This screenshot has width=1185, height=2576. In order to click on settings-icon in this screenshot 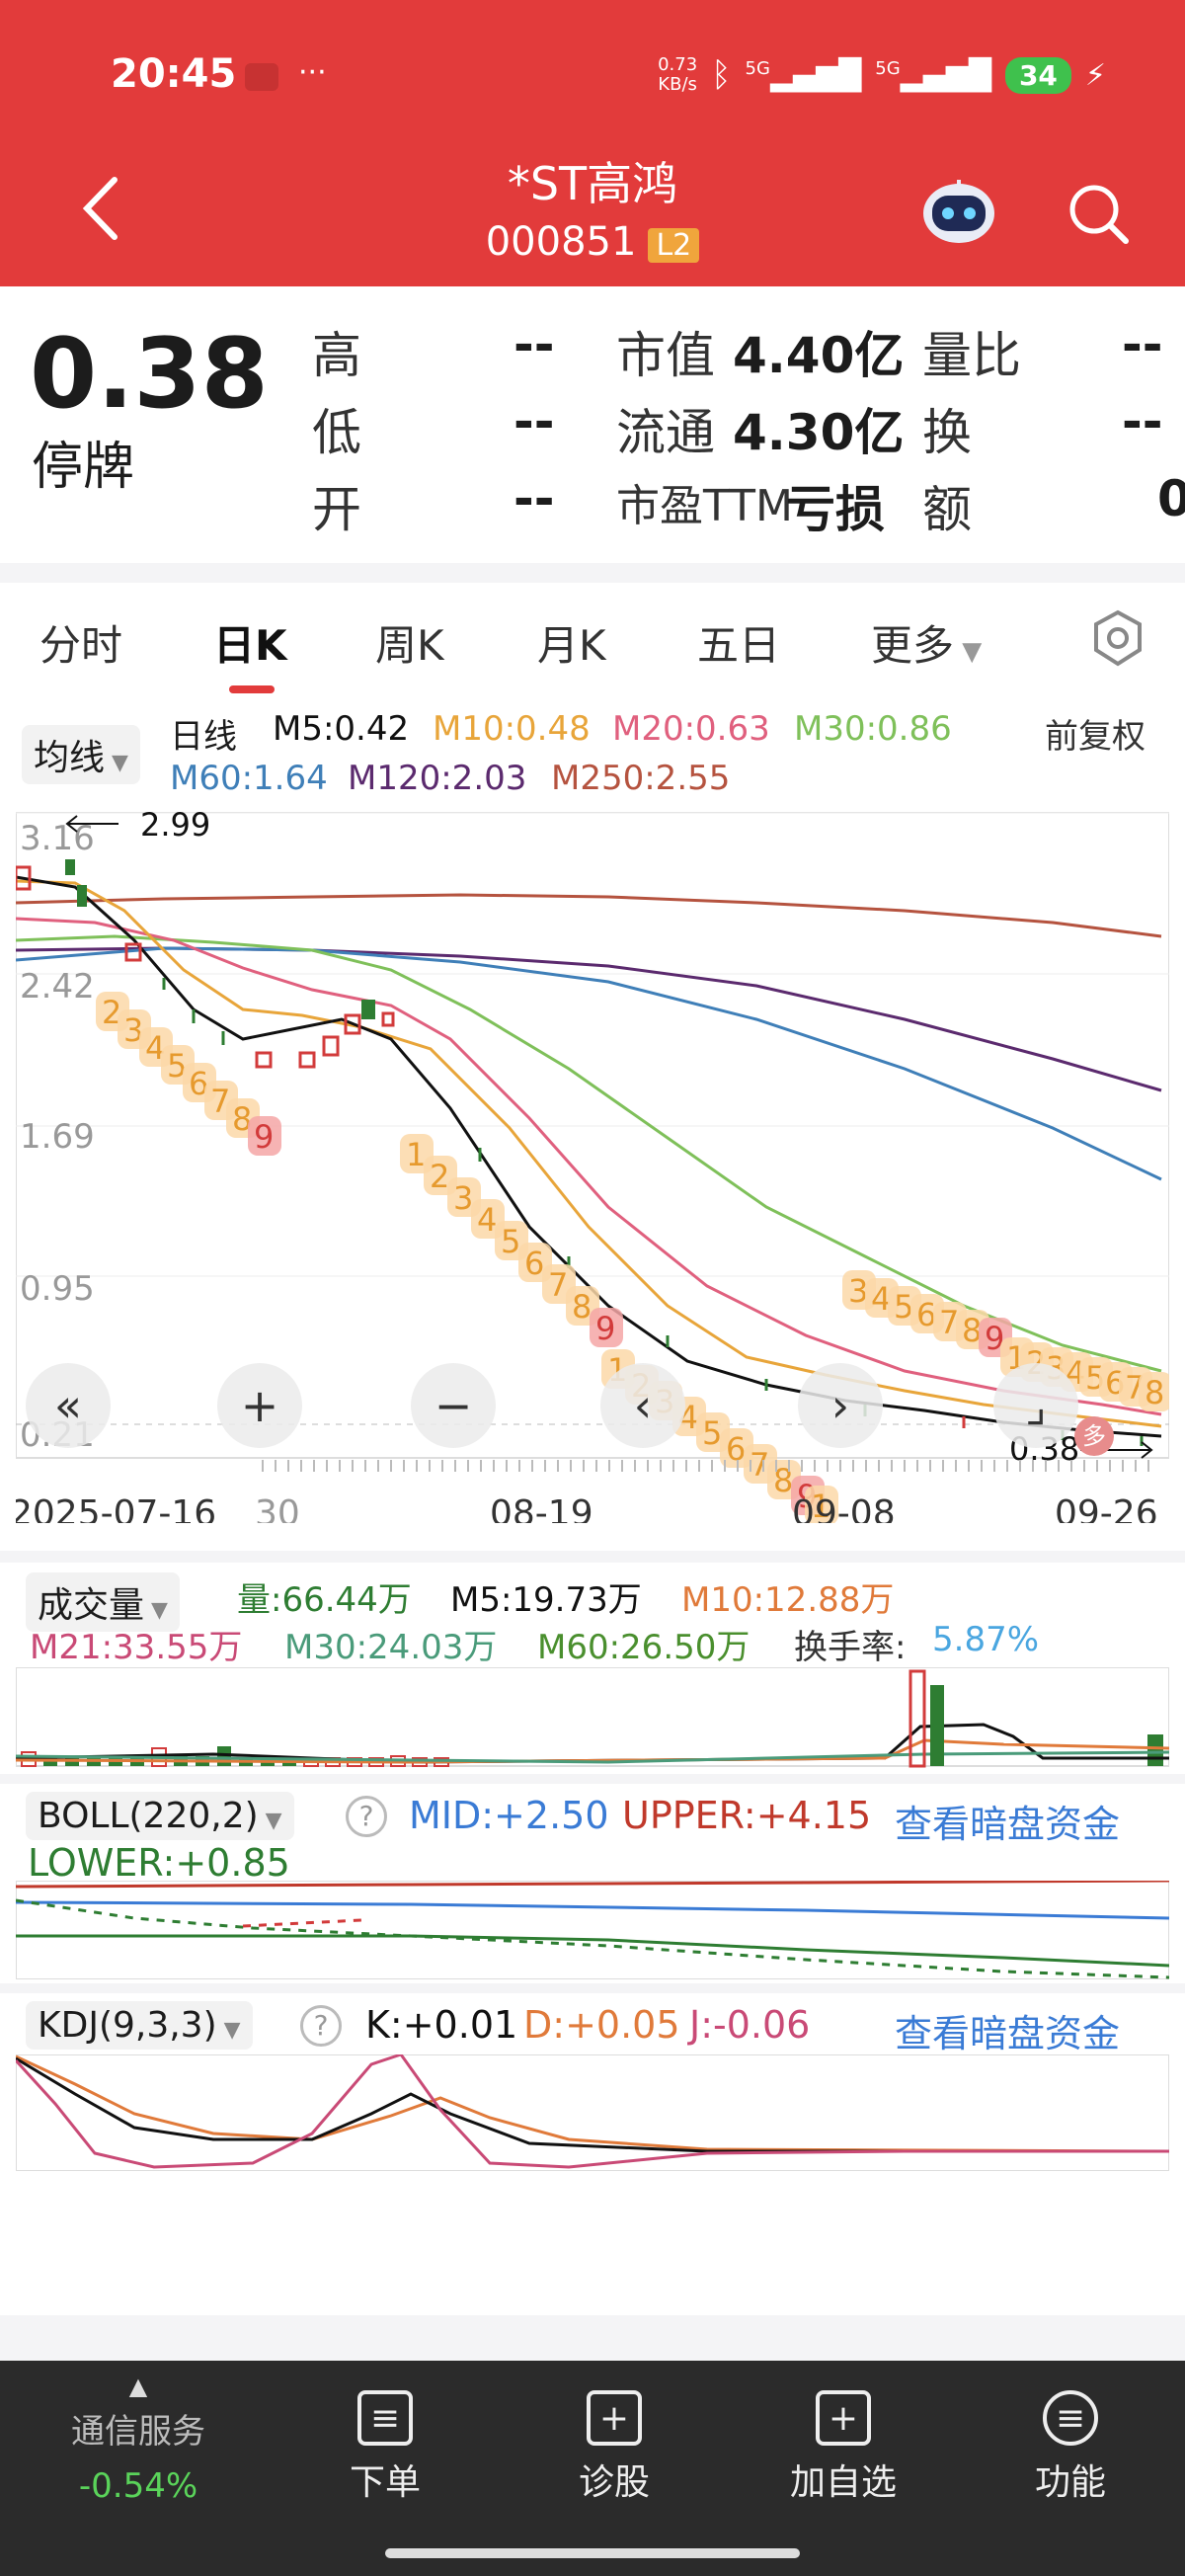, I will do `click(1118, 638)`.